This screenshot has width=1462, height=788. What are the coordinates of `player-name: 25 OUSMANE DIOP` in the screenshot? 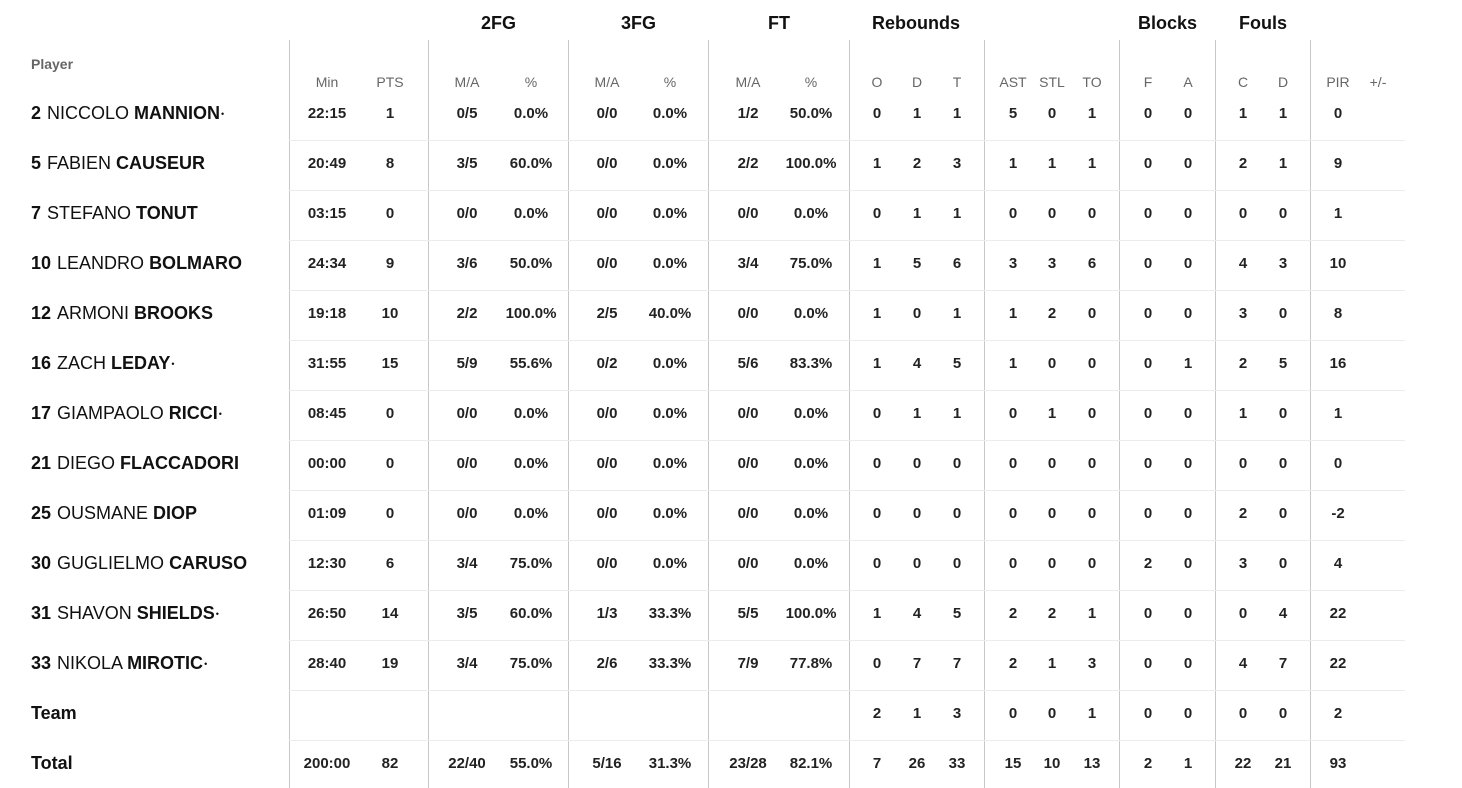 It's located at (114, 513).